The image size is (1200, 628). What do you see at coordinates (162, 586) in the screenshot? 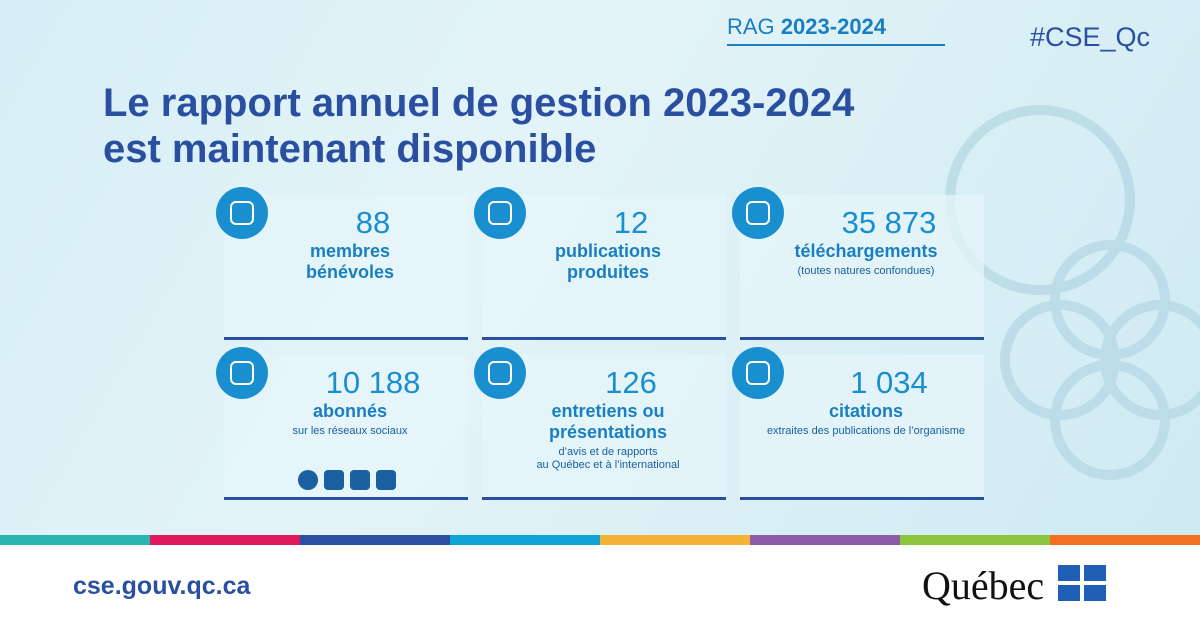
I see `website: cse.gouv.qc.ca` at bounding box center [162, 586].